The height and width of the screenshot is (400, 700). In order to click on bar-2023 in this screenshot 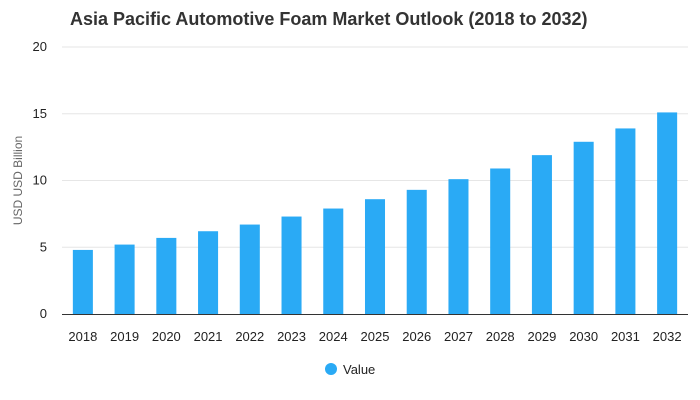, I will do `click(291, 265)`.